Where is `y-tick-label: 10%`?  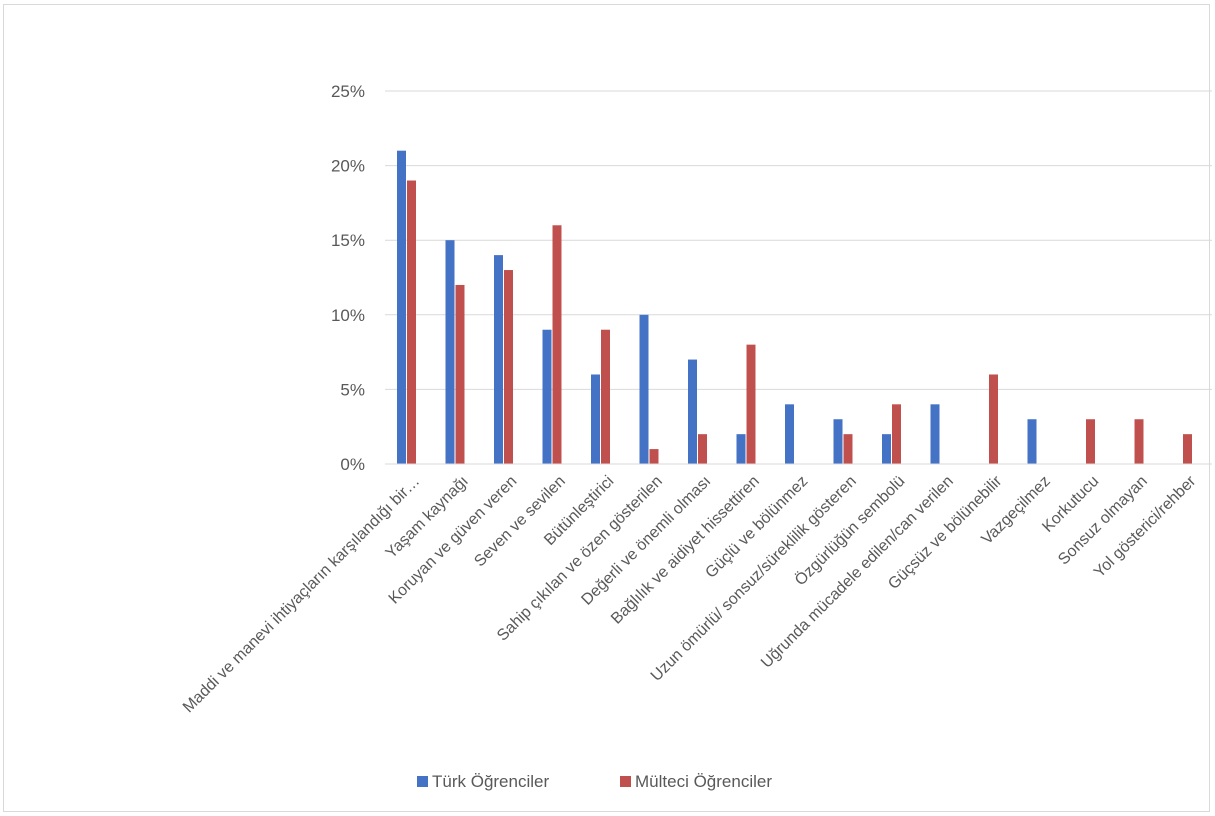 y-tick-label: 10% is located at coordinates (348, 315).